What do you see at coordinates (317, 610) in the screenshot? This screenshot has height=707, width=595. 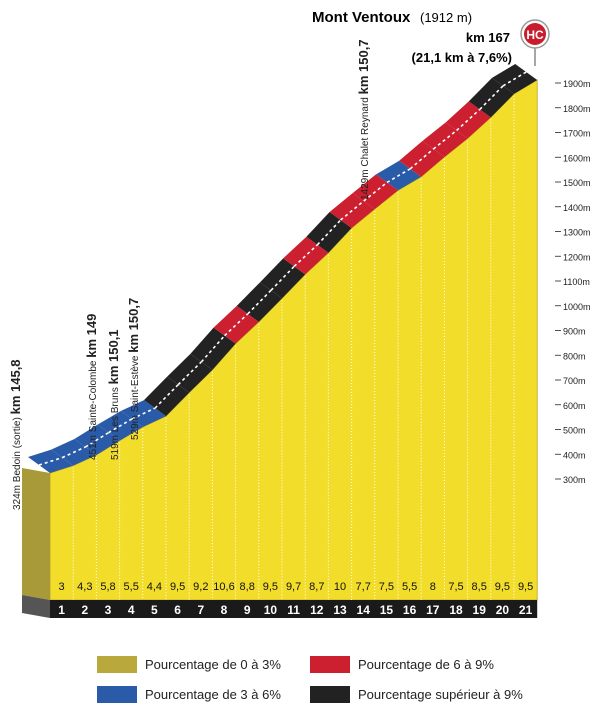 I see `km-label: 12` at bounding box center [317, 610].